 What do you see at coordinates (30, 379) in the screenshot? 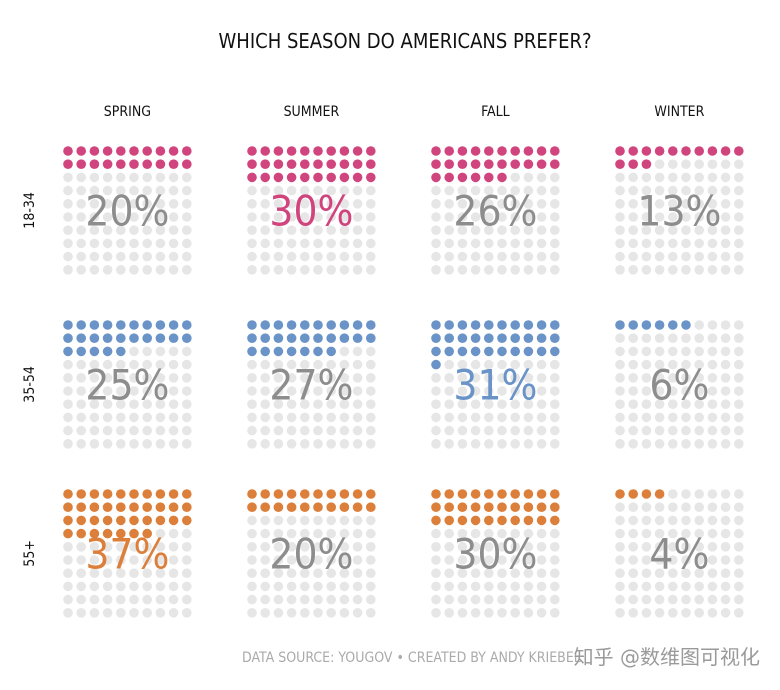
I see `row-labels: 18-34 35-54 55+` at bounding box center [30, 379].